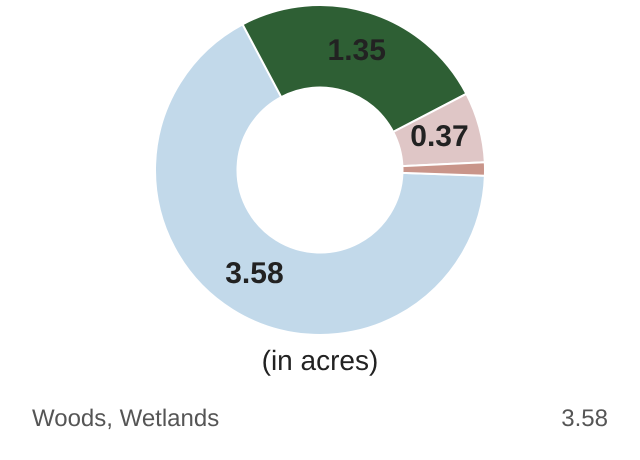 The width and height of the screenshot is (640, 460). I want to click on data-label: 1.35, so click(357, 51).